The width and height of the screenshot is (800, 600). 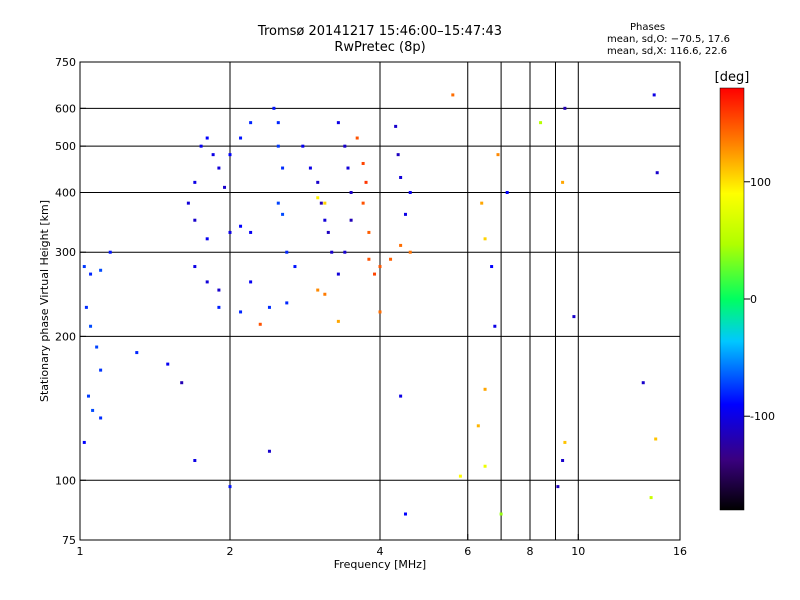 I want to click on colorbar-tick-label: -100, so click(x=762, y=416).